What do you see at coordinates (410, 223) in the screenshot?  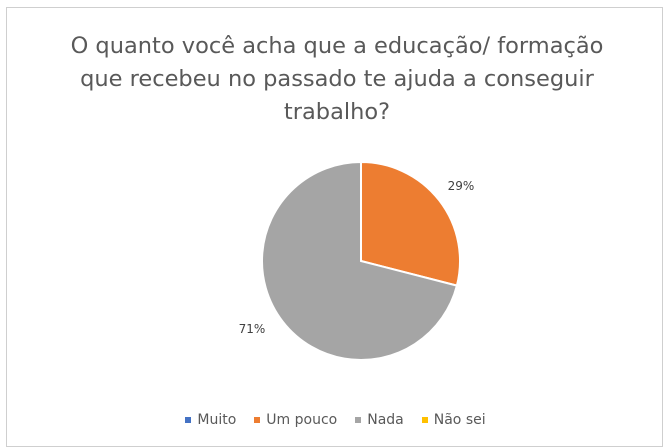 I see `pie-slice-um-pouco` at bounding box center [410, 223].